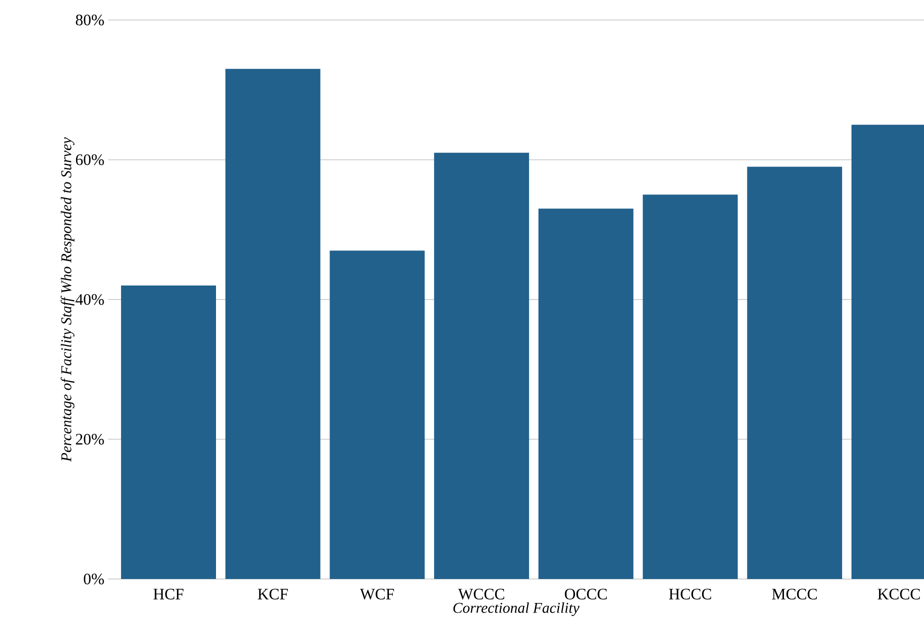 This screenshot has height=639, width=924. What do you see at coordinates (90, 20) in the screenshot?
I see `y-tick-label: 80%` at bounding box center [90, 20].